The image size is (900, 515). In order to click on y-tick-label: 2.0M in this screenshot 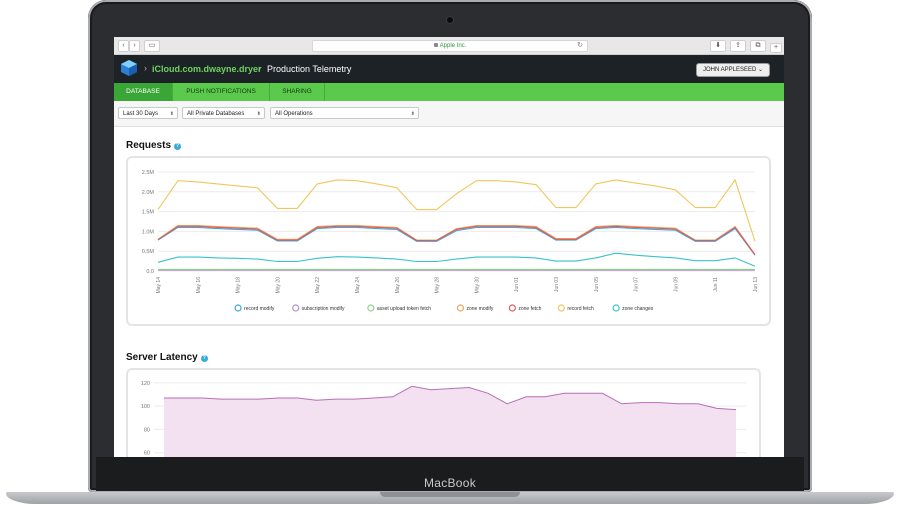, I will do `click(148, 193)`.